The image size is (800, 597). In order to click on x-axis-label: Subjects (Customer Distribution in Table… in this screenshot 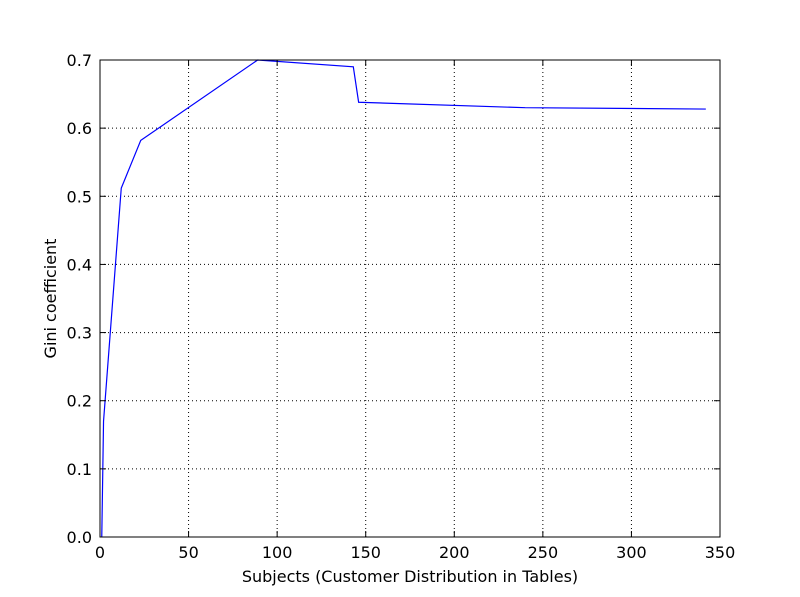, I will do `click(410, 576)`.